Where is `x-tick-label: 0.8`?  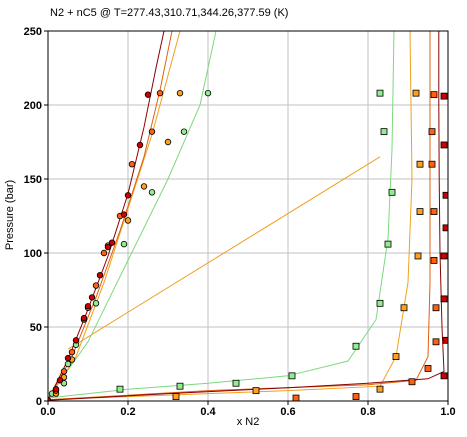
x-tick-label: 0.8 is located at coordinates (367, 412).